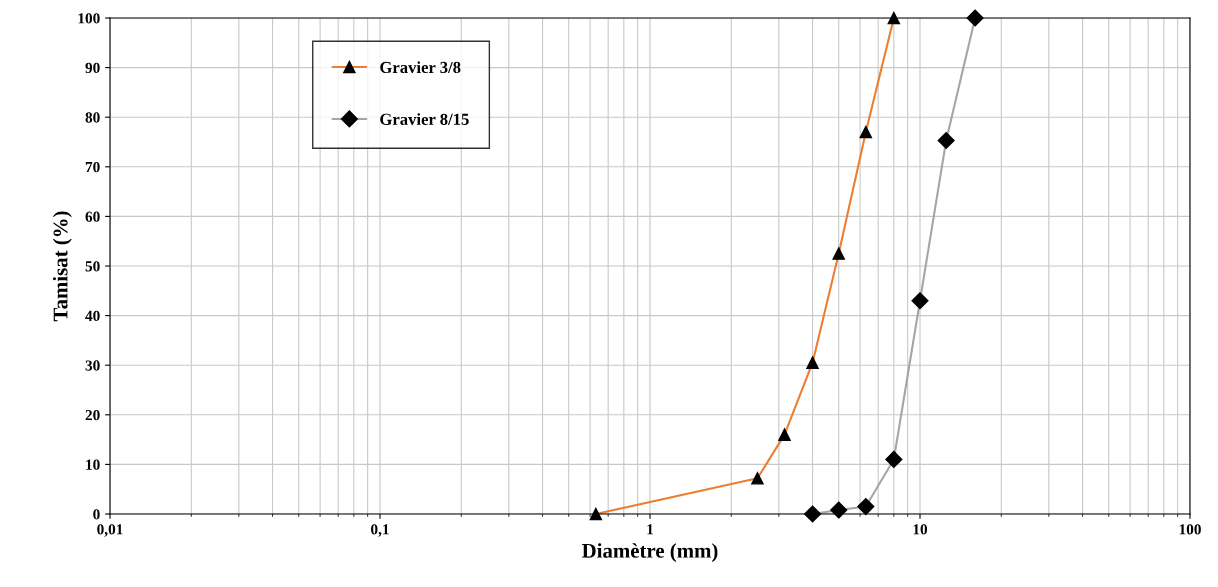 The height and width of the screenshot is (587, 1218). I want to click on y-tick-label: 20, so click(92, 415).